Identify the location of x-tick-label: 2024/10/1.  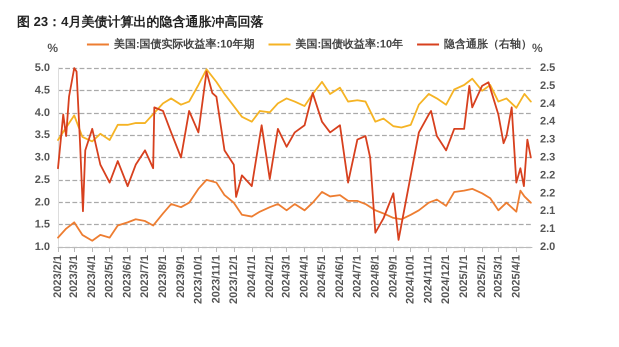
(410, 279).